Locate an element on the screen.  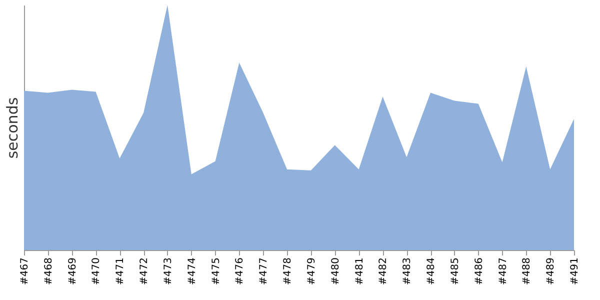
x-tick-label: #482 is located at coordinates (384, 271).